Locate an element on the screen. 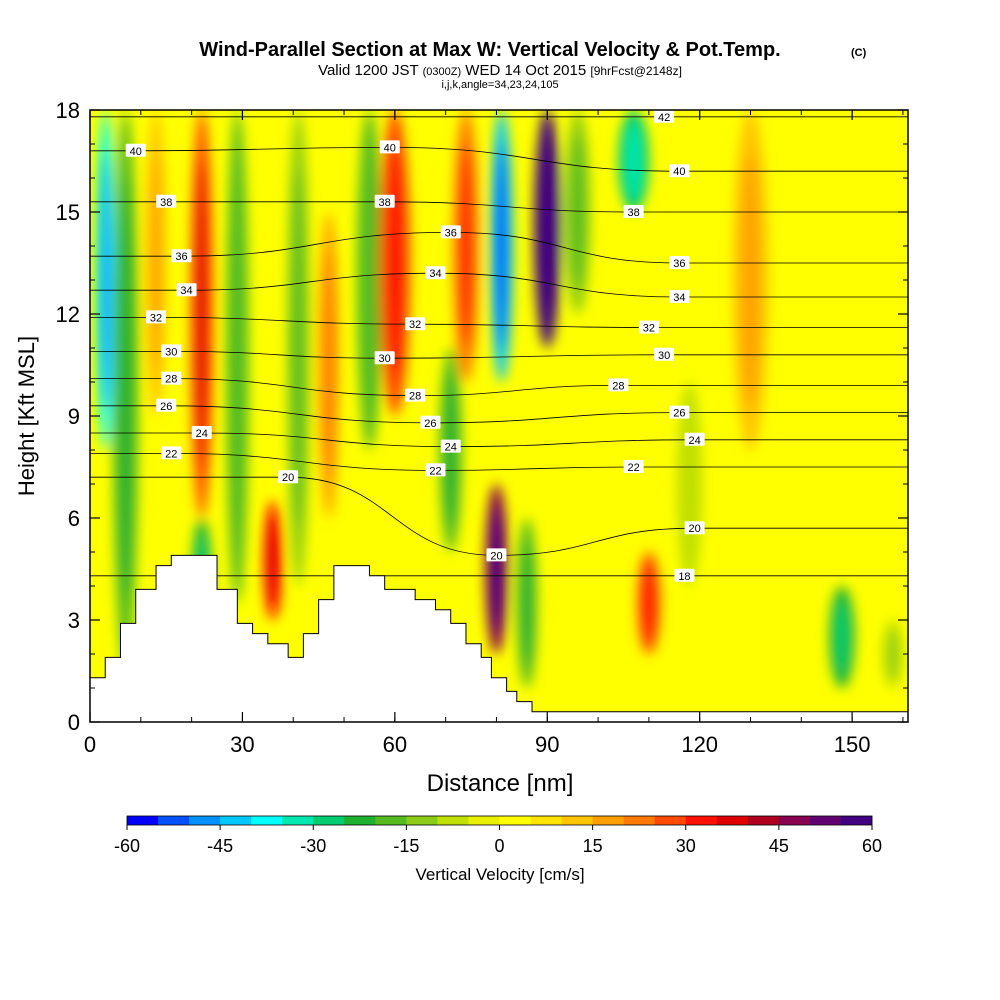  colorbar-tick-label: 45 is located at coordinates (779, 846).